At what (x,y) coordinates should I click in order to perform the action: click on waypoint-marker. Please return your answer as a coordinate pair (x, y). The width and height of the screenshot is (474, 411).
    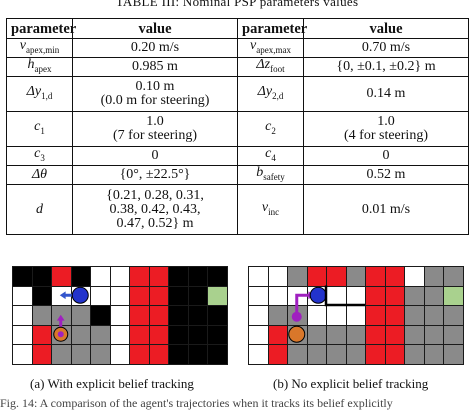
    Looking at the image, I should click on (296, 316).